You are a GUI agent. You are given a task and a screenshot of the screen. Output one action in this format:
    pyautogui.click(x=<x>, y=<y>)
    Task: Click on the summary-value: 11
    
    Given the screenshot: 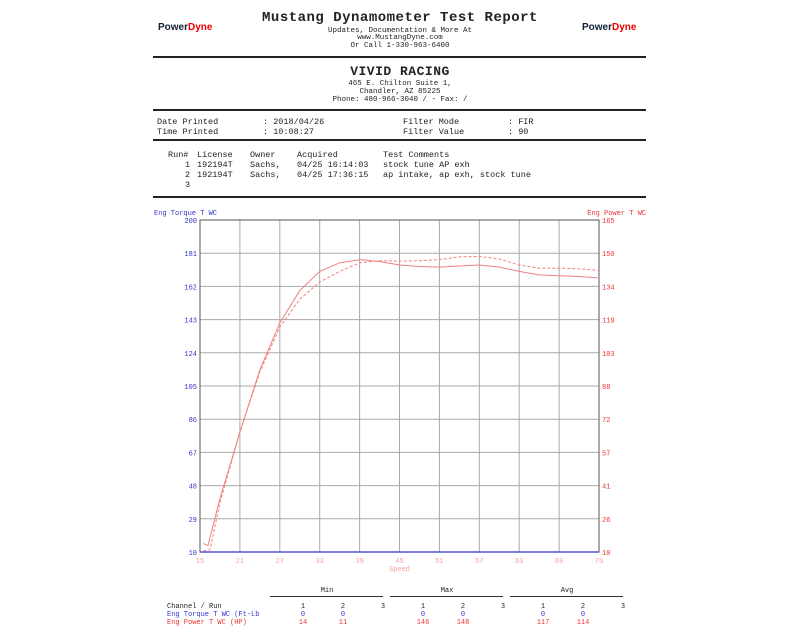 What is the action you would take?
    pyautogui.click(x=343, y=623)
    